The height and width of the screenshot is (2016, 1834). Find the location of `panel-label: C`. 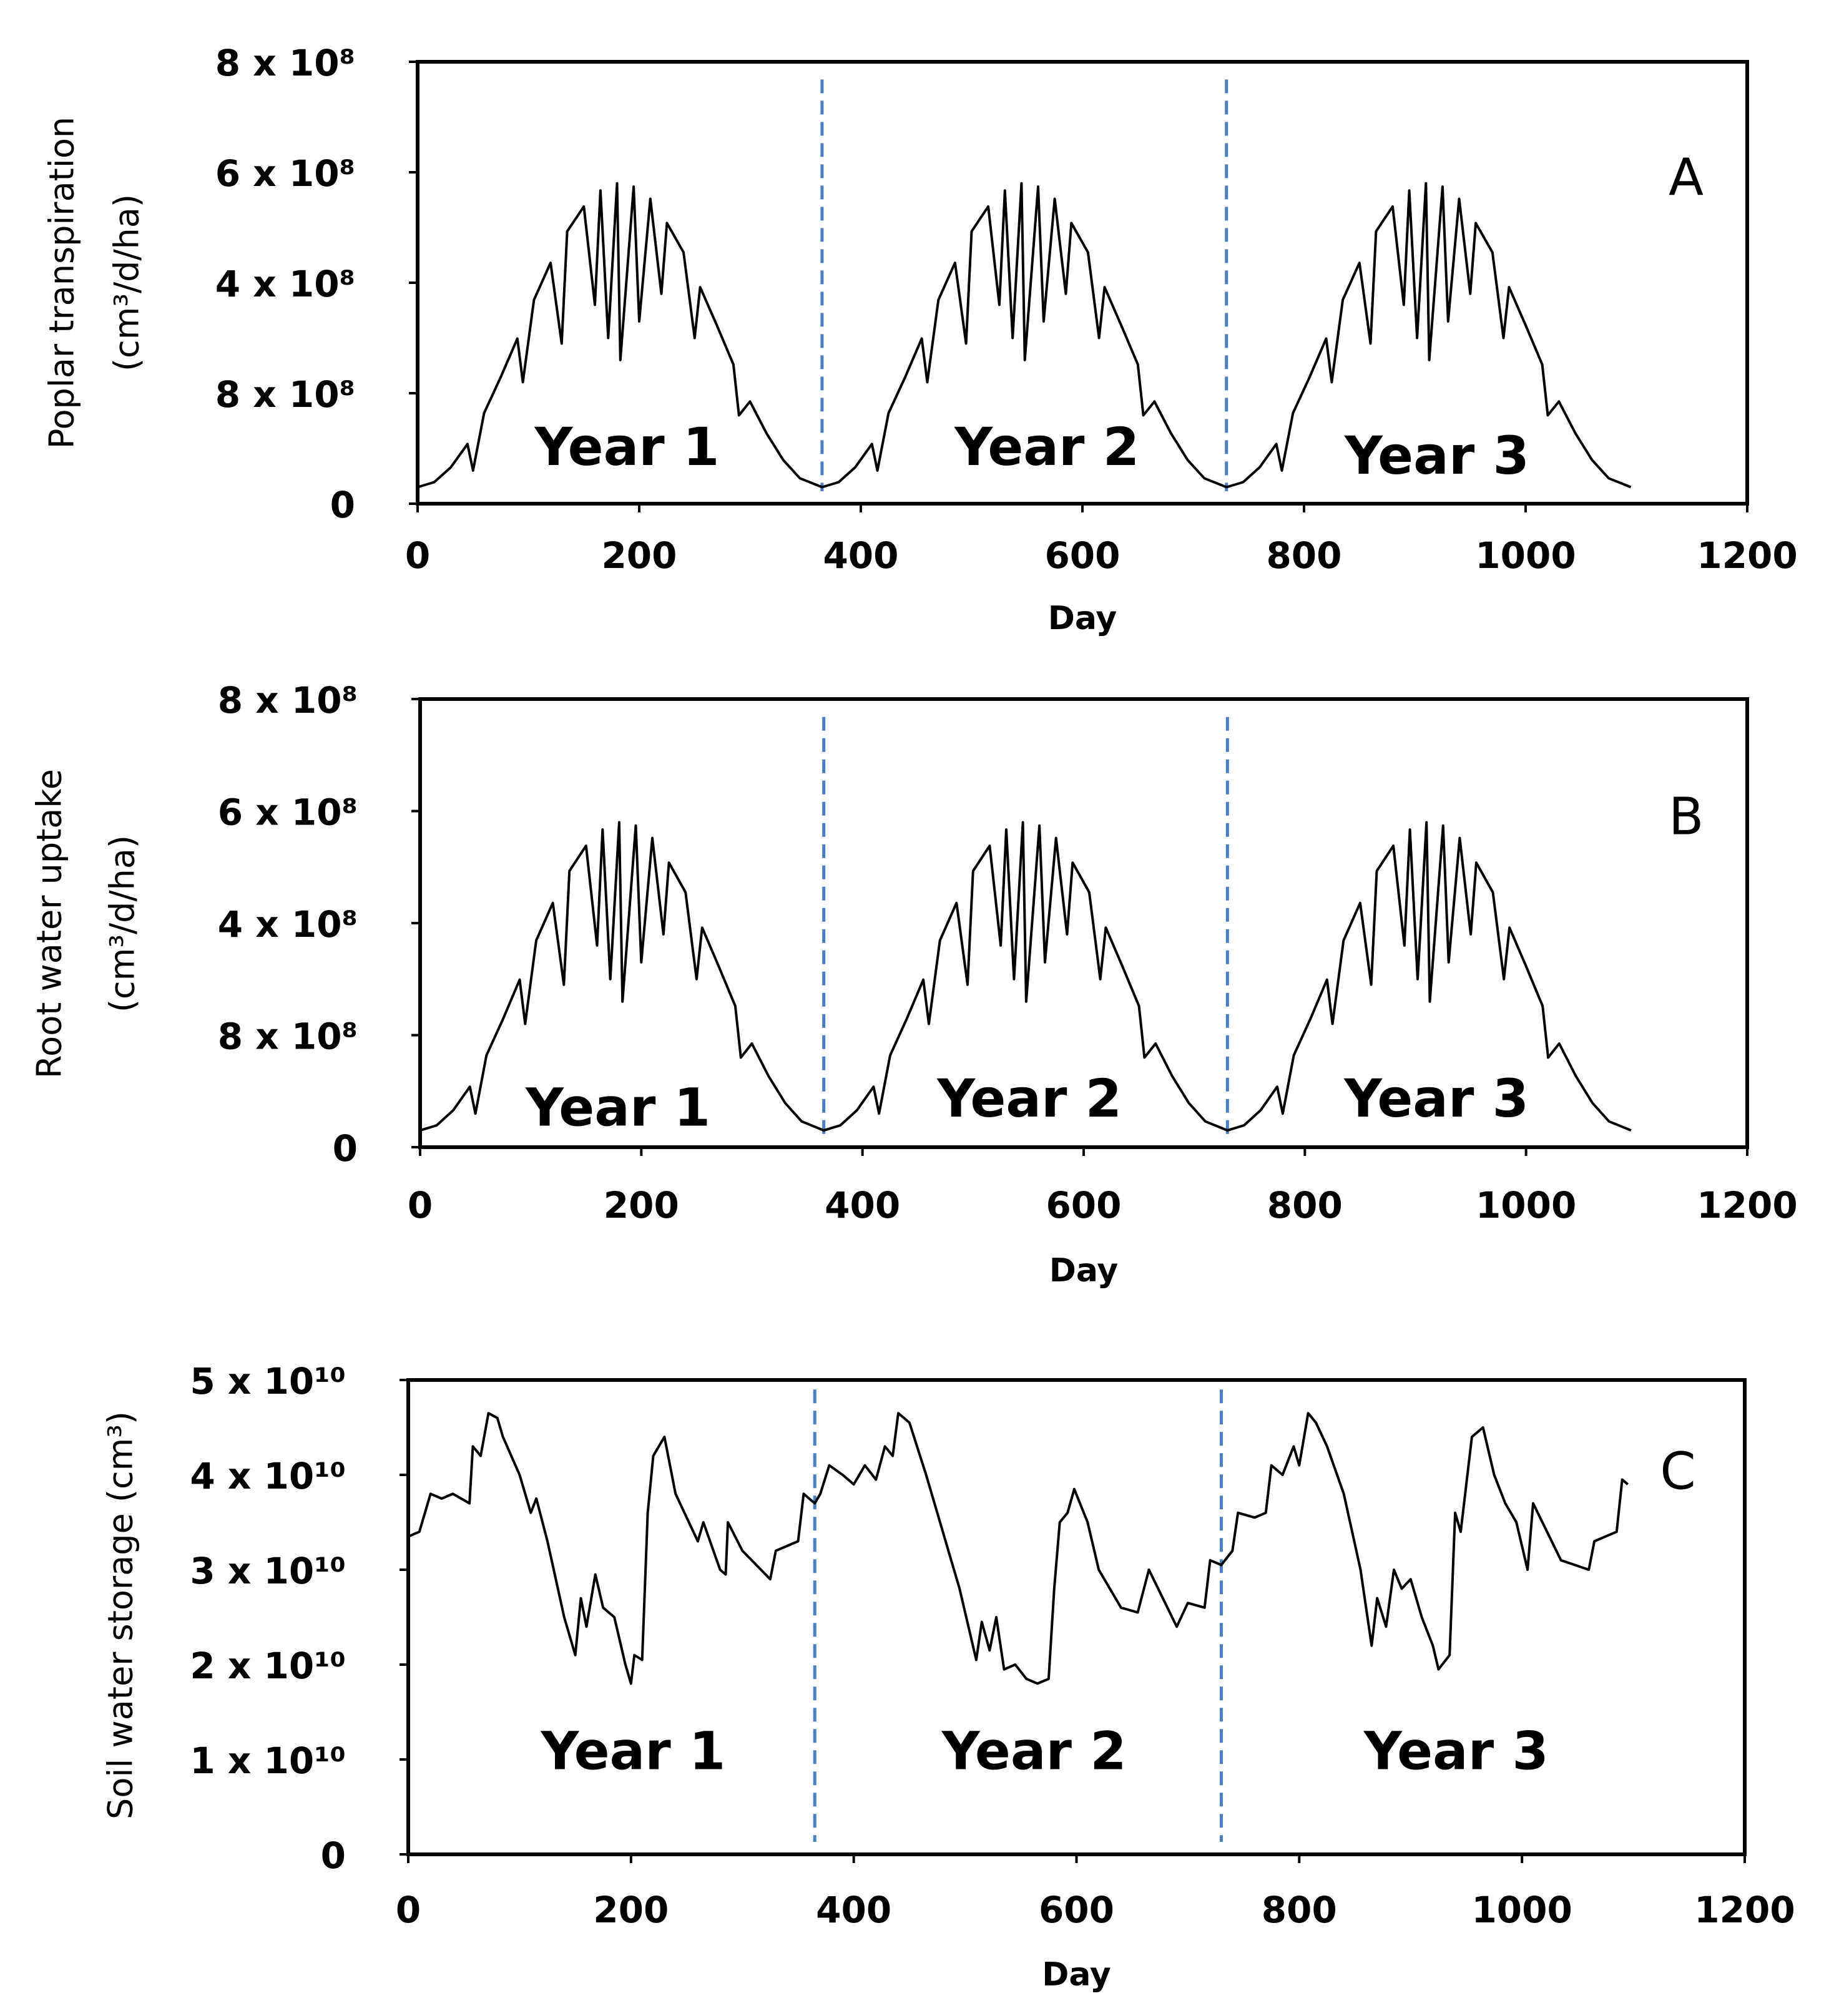

panel-label: C is located at coordinates (1678, 1471).